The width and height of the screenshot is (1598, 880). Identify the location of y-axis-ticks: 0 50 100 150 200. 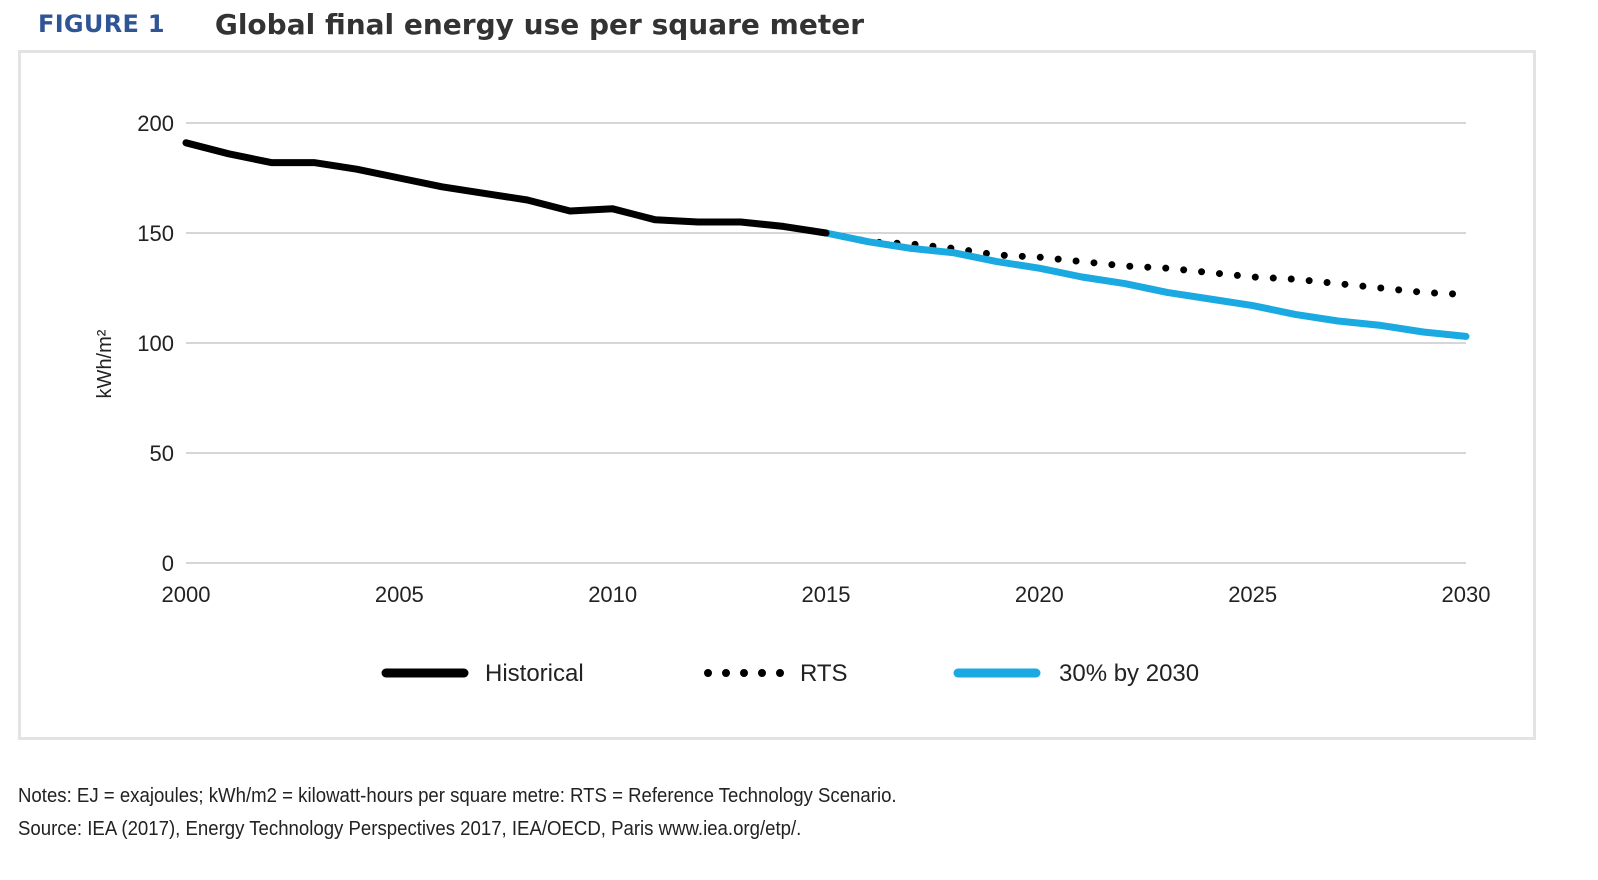
(155, 343).